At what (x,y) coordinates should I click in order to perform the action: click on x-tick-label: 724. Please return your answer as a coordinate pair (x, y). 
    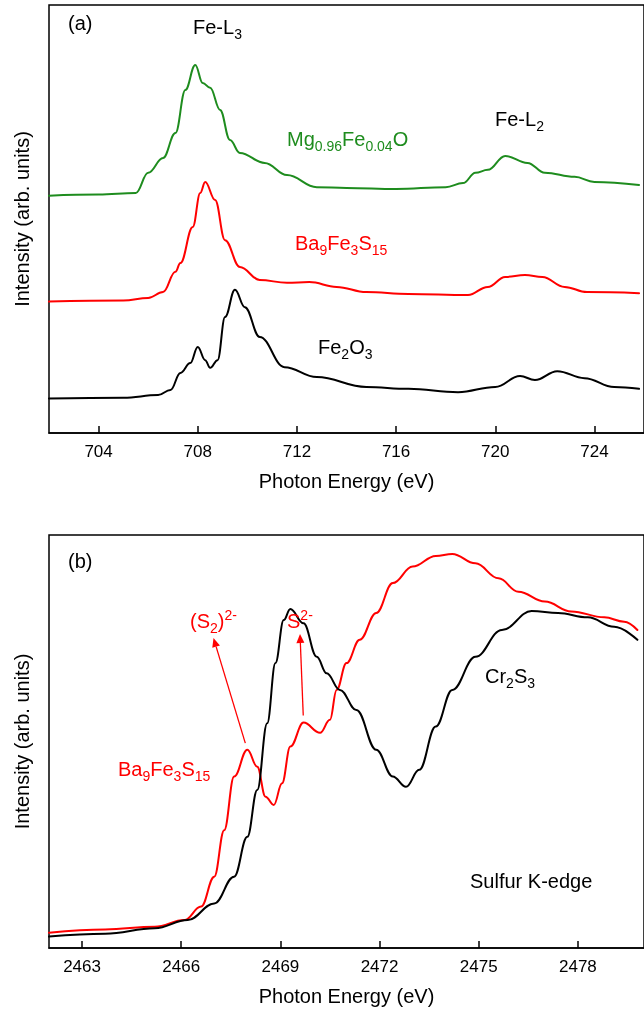
    Looking at the image, I should click on (594, 451).